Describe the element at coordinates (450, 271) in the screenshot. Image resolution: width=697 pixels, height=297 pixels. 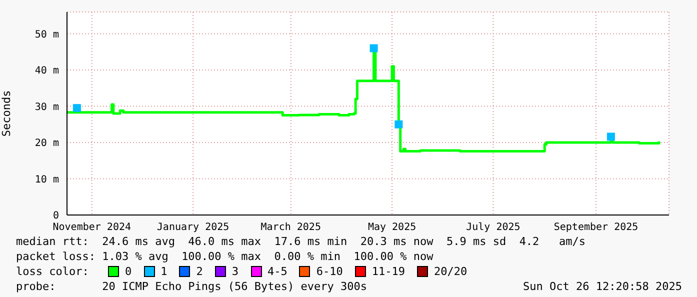
I see `legend-label: 20/20` at that location.